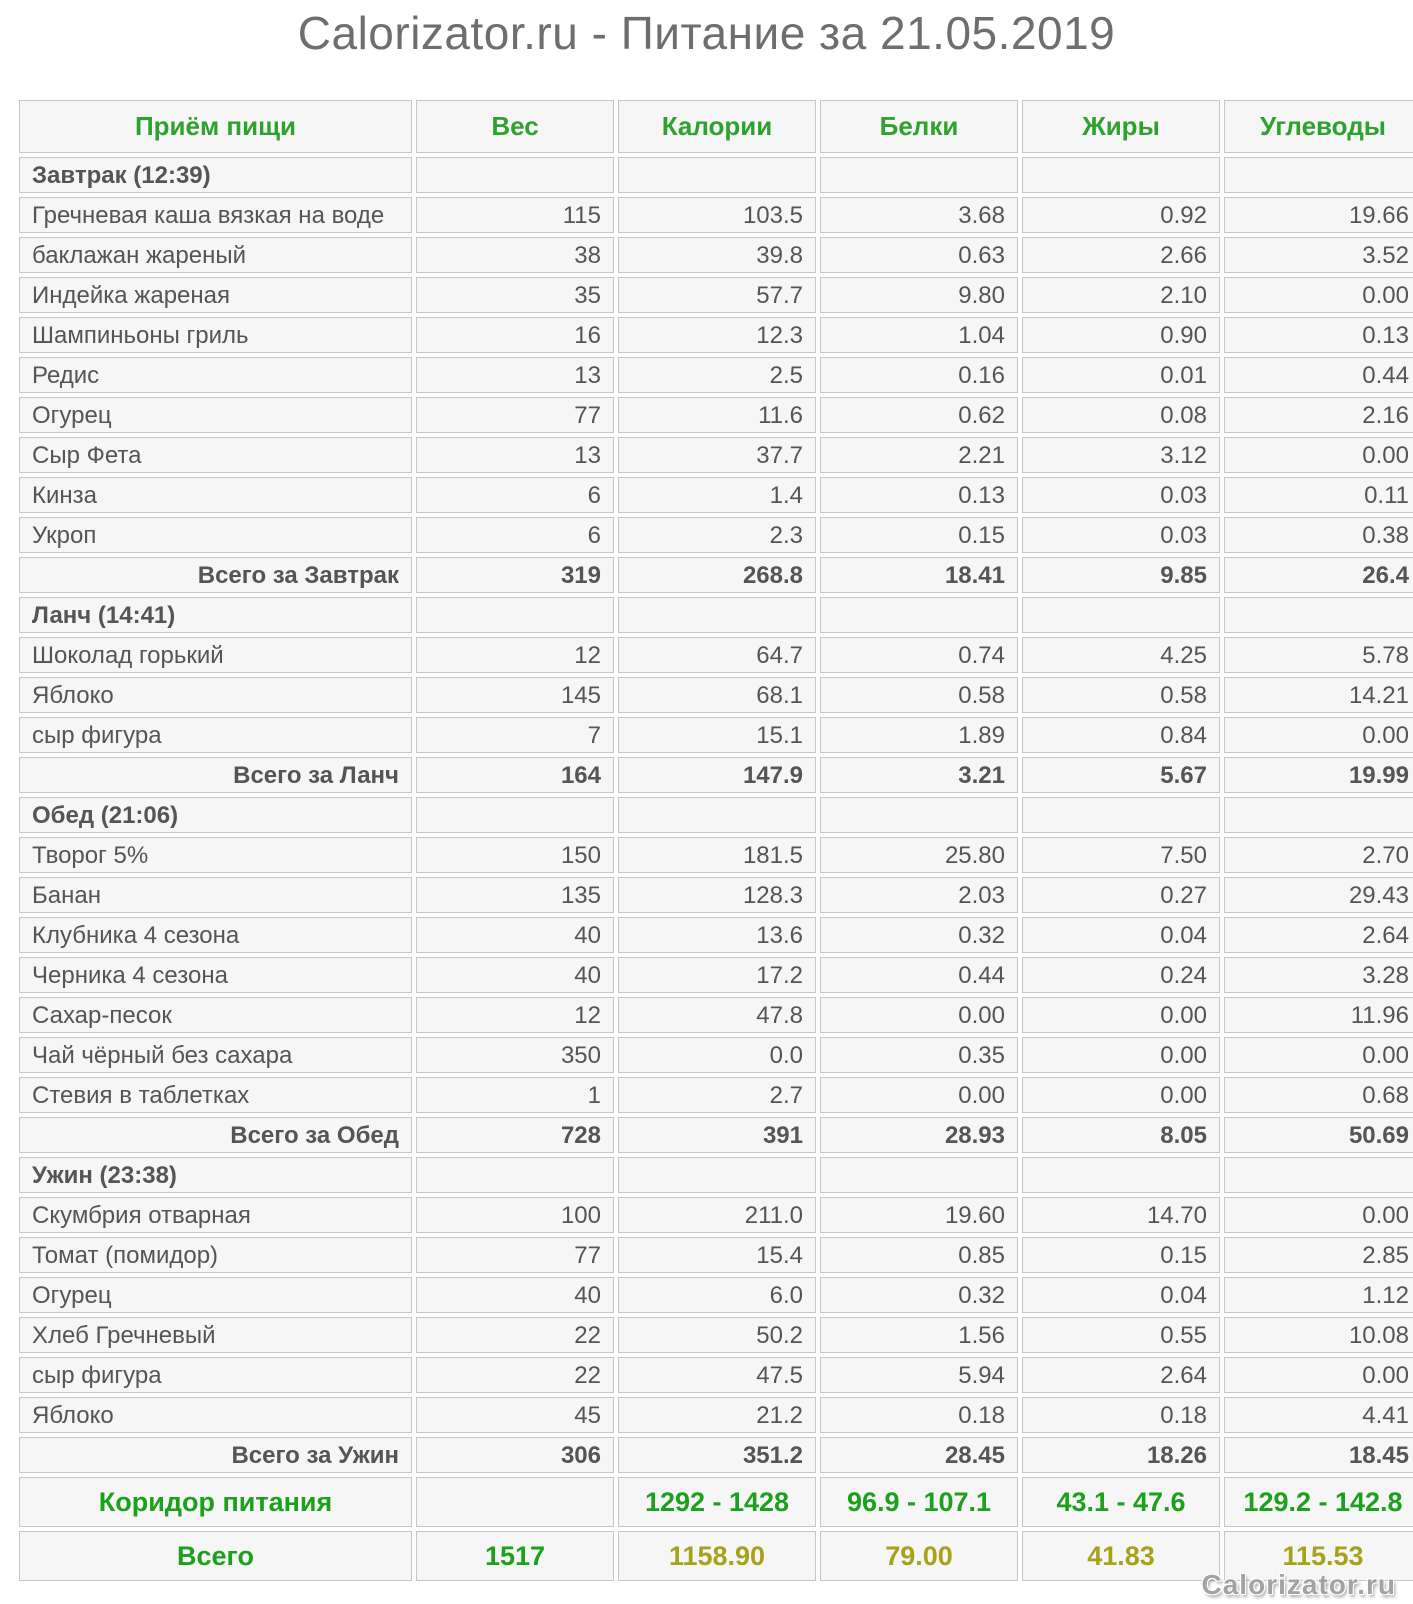  I want to click on carbs-cell: 0.00, so click(1318, 1375).